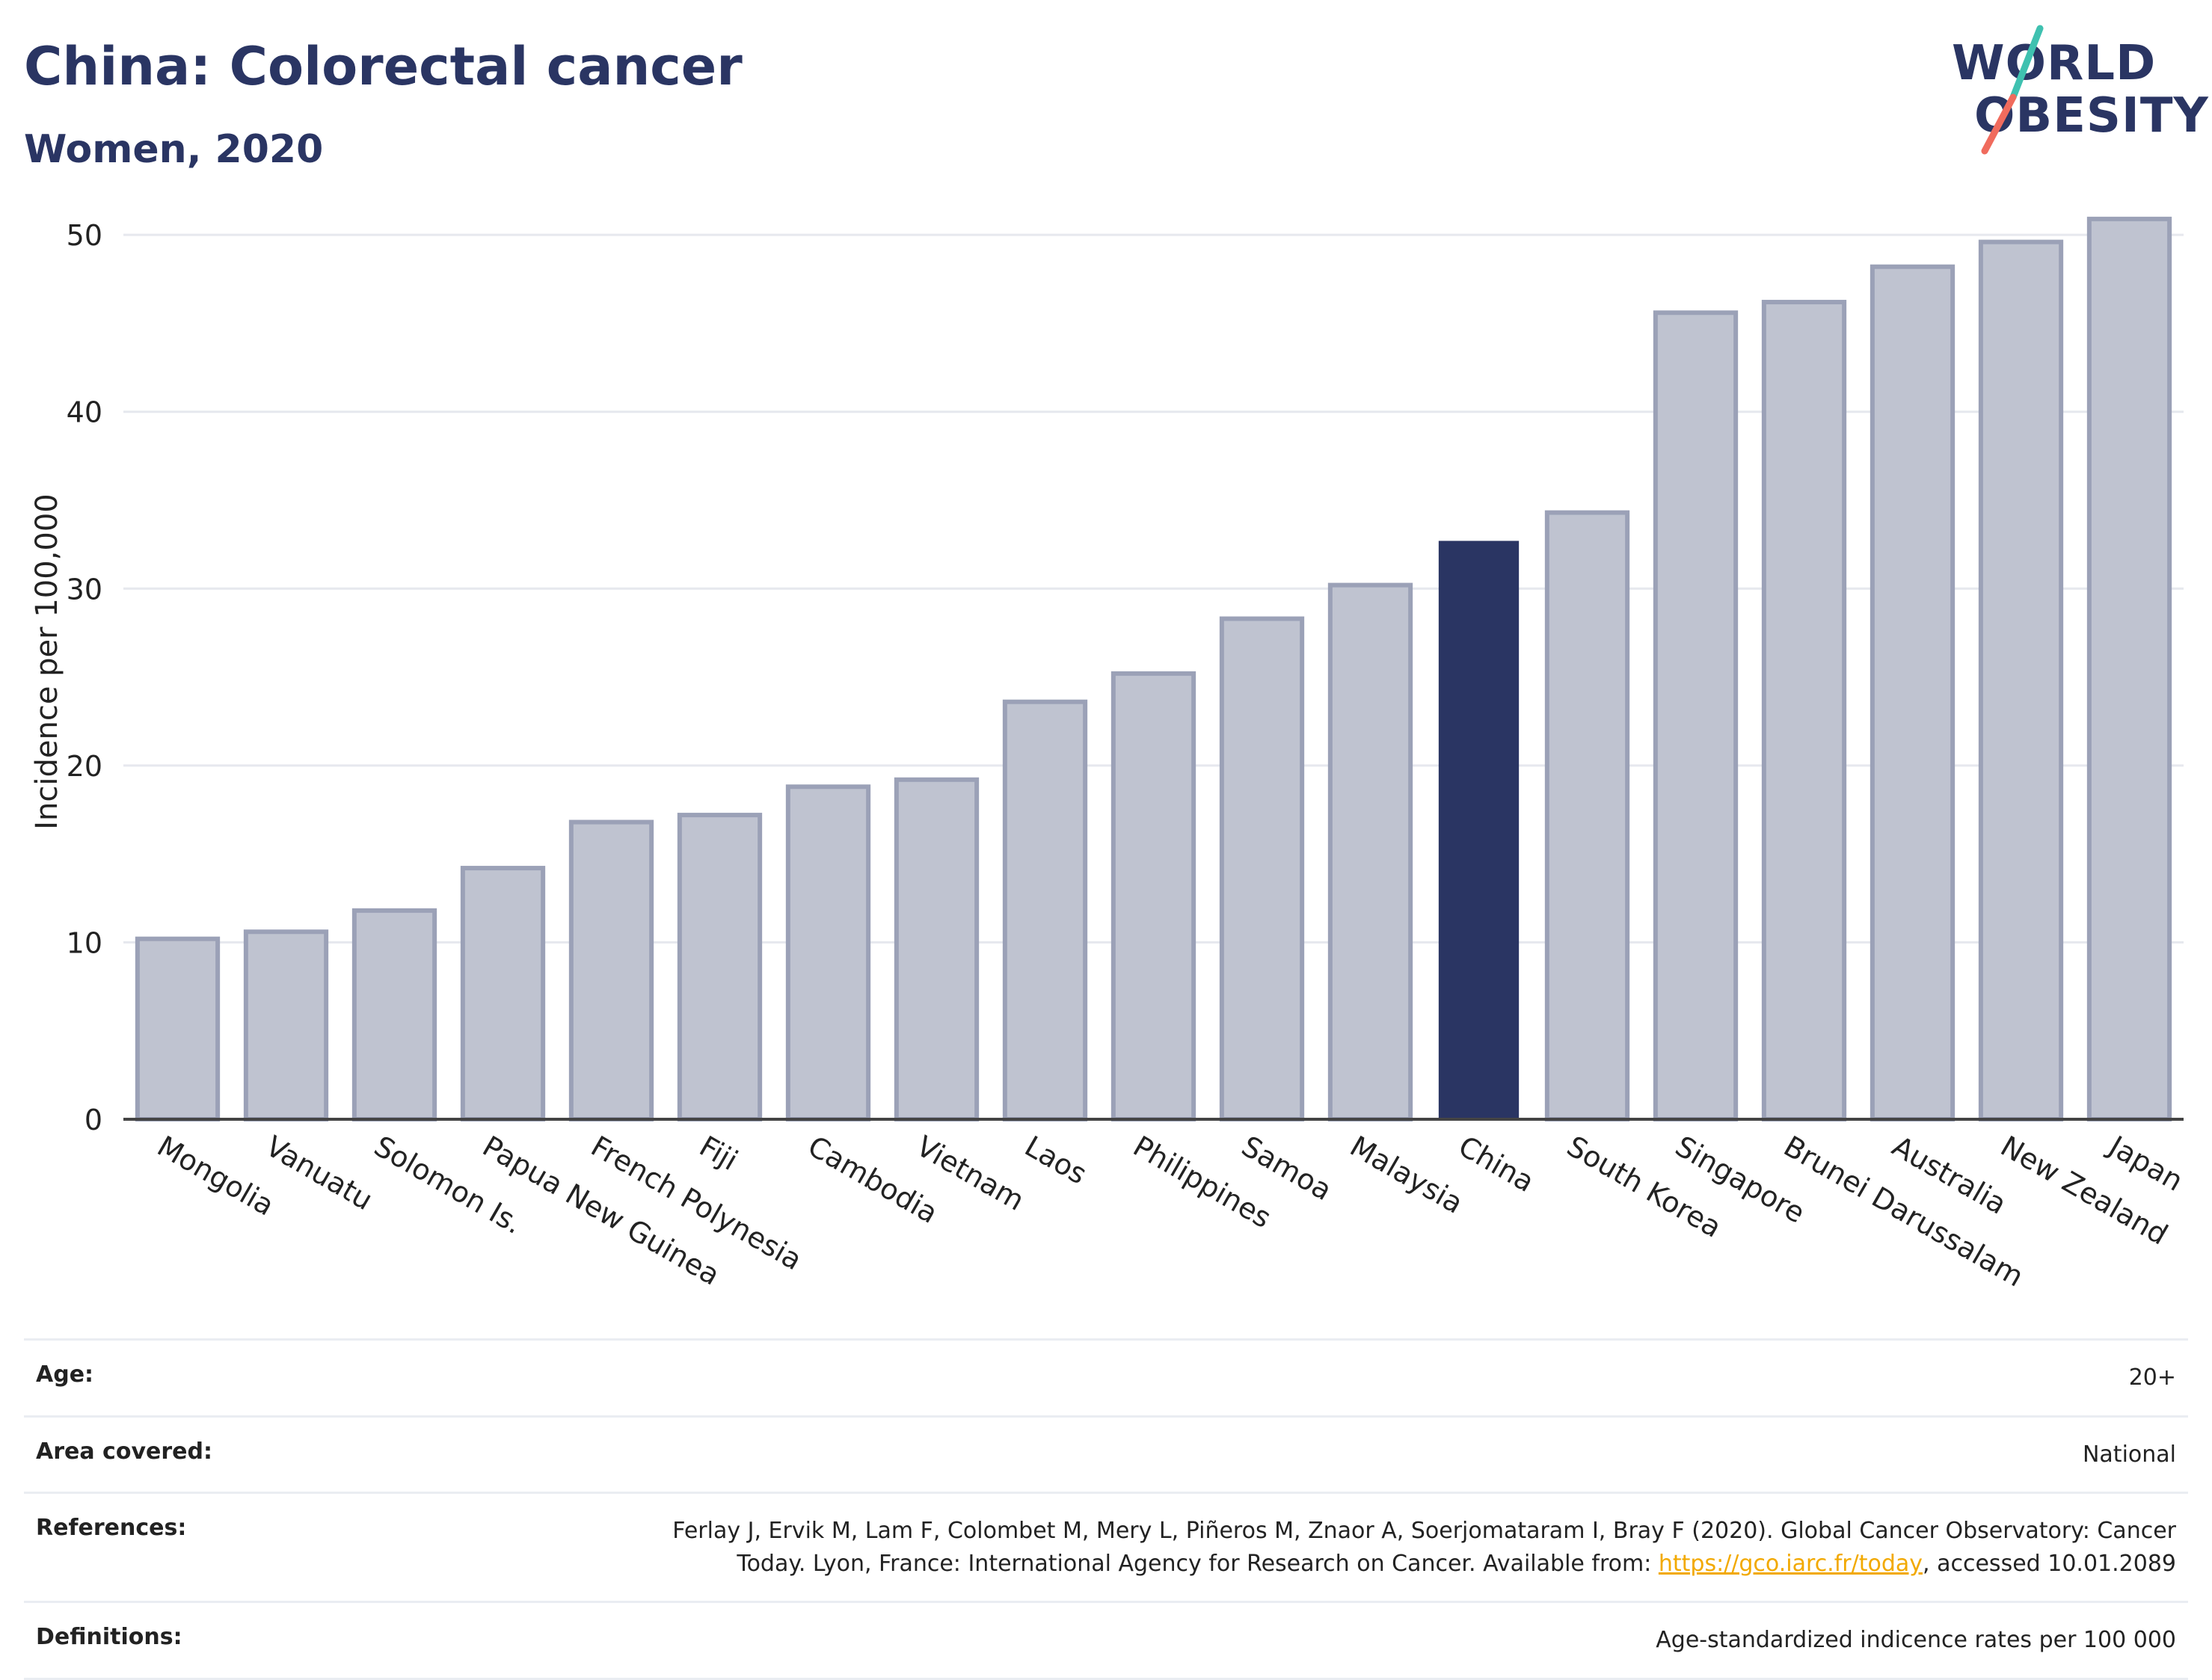 Image resolution: width=2212 pixels, height=1680 pixels. Describe the element at coordinates (1262, 868) in the screenshot. I see `bar-samoa` at that location.